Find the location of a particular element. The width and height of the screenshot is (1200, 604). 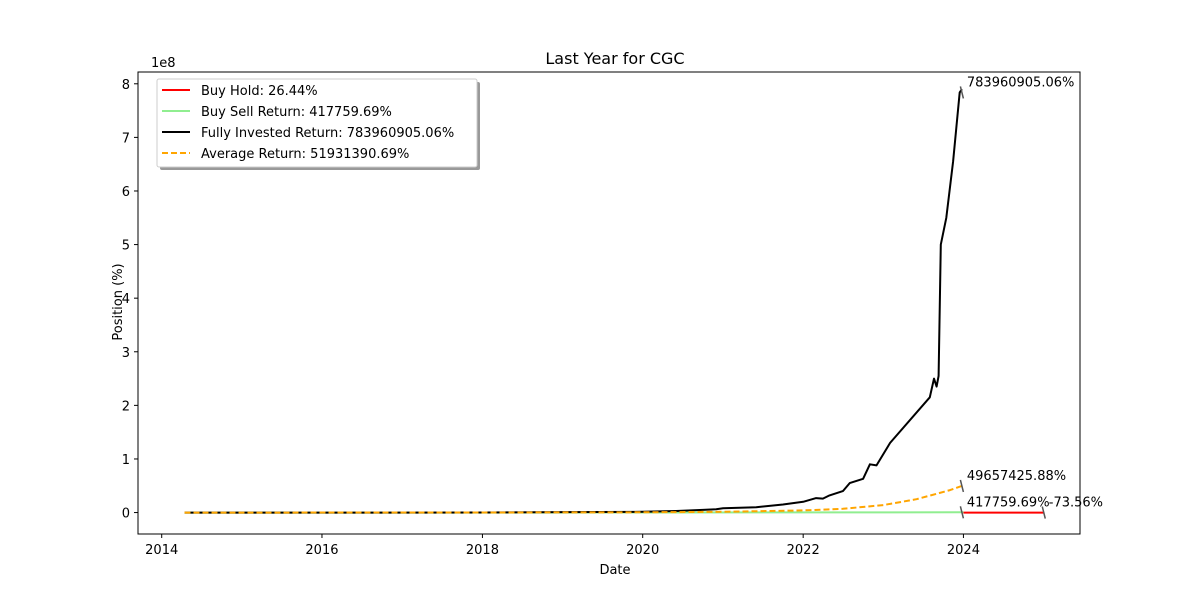

chart-title: Last Year for CGC is located at coordinates (614, 58).